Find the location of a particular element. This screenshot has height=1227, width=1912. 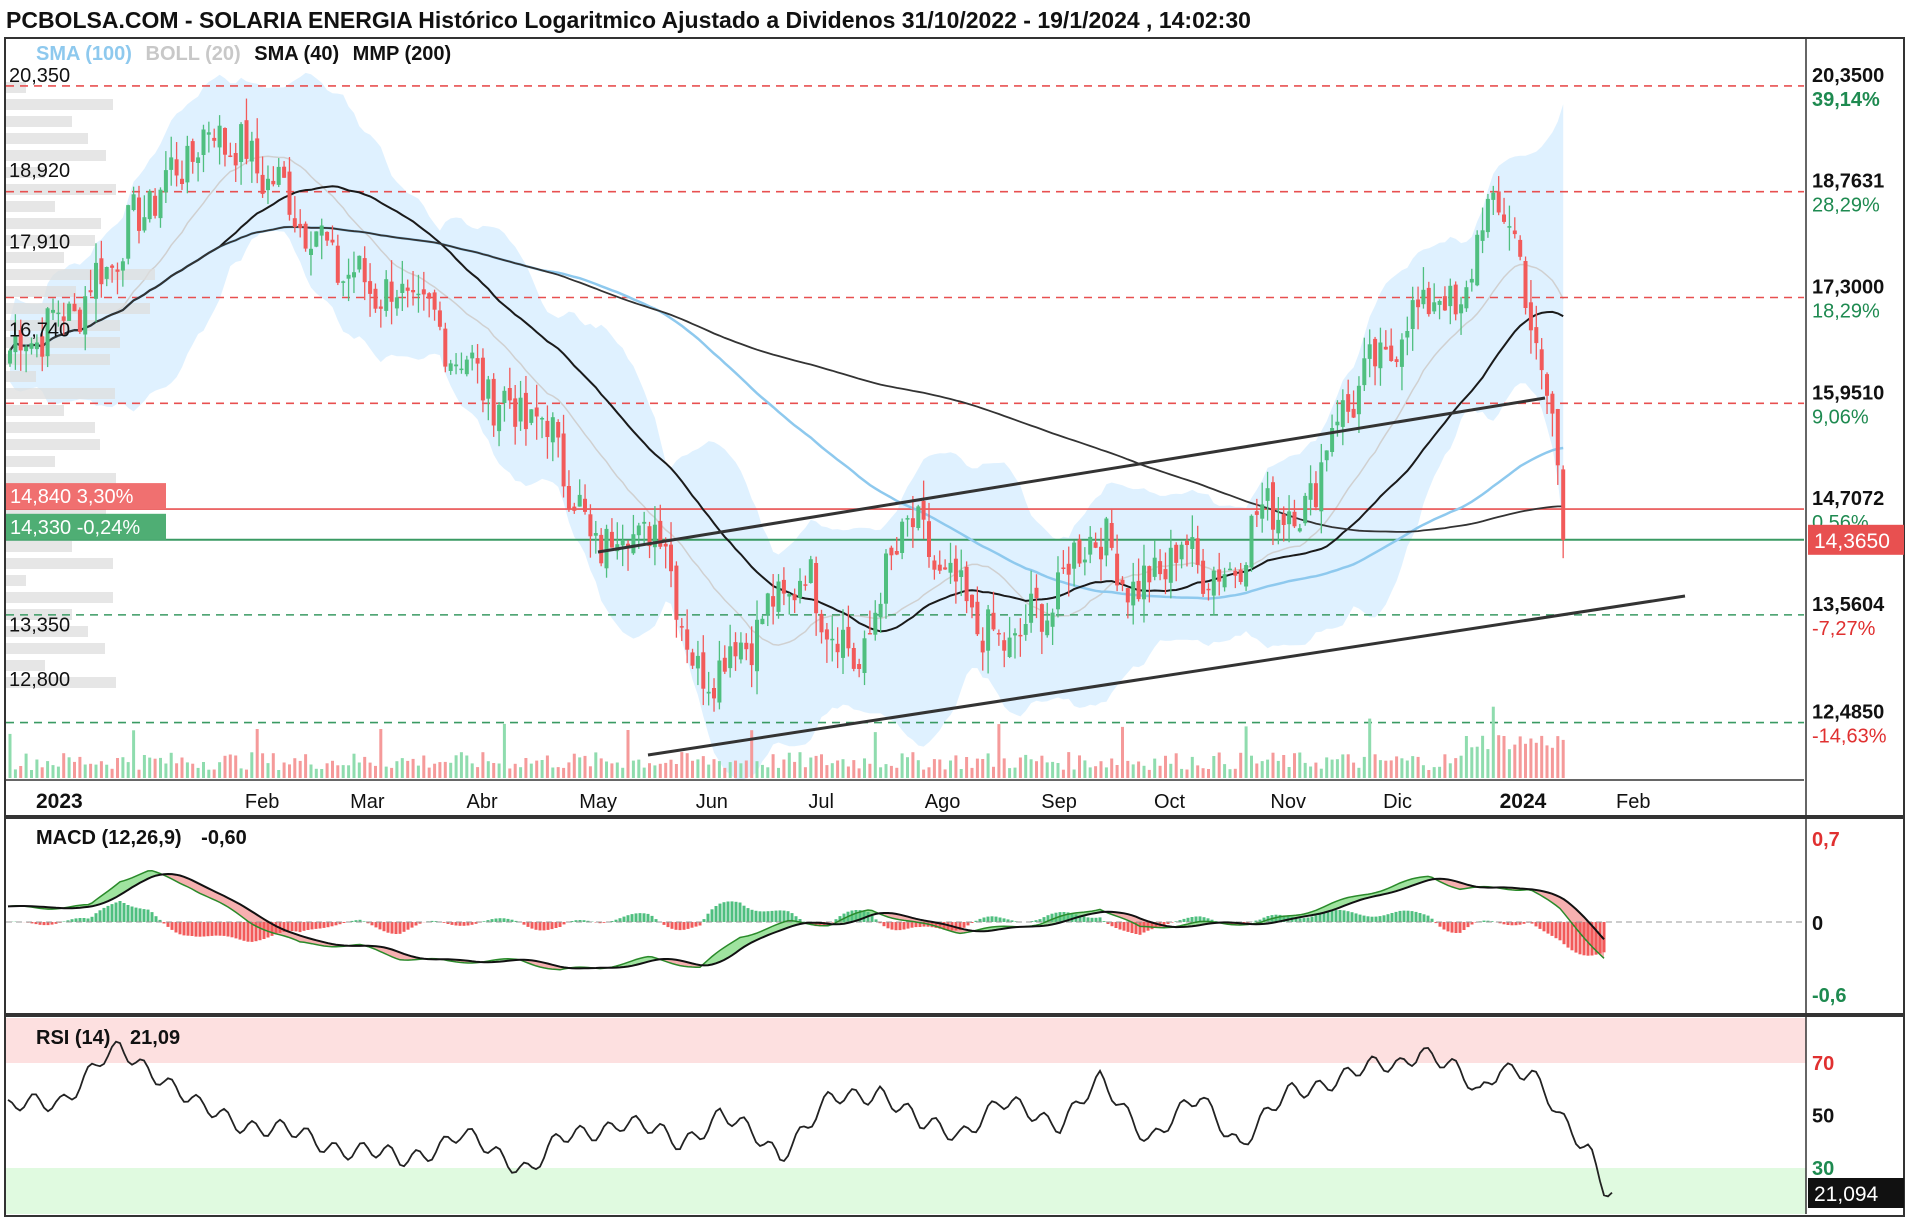

rsi-value: 21,09 is located at coordinates (155, 1038).